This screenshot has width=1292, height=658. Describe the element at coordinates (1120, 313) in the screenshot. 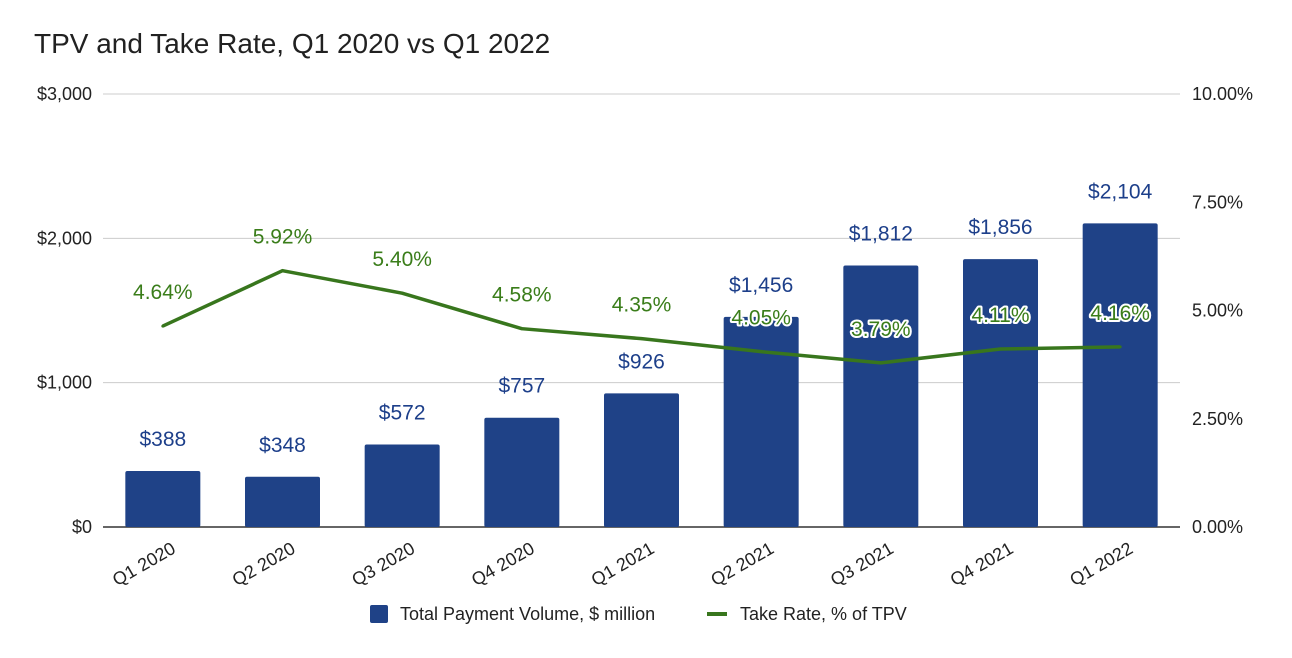

I see `take-rate-data-label: 4.16%` at that location.